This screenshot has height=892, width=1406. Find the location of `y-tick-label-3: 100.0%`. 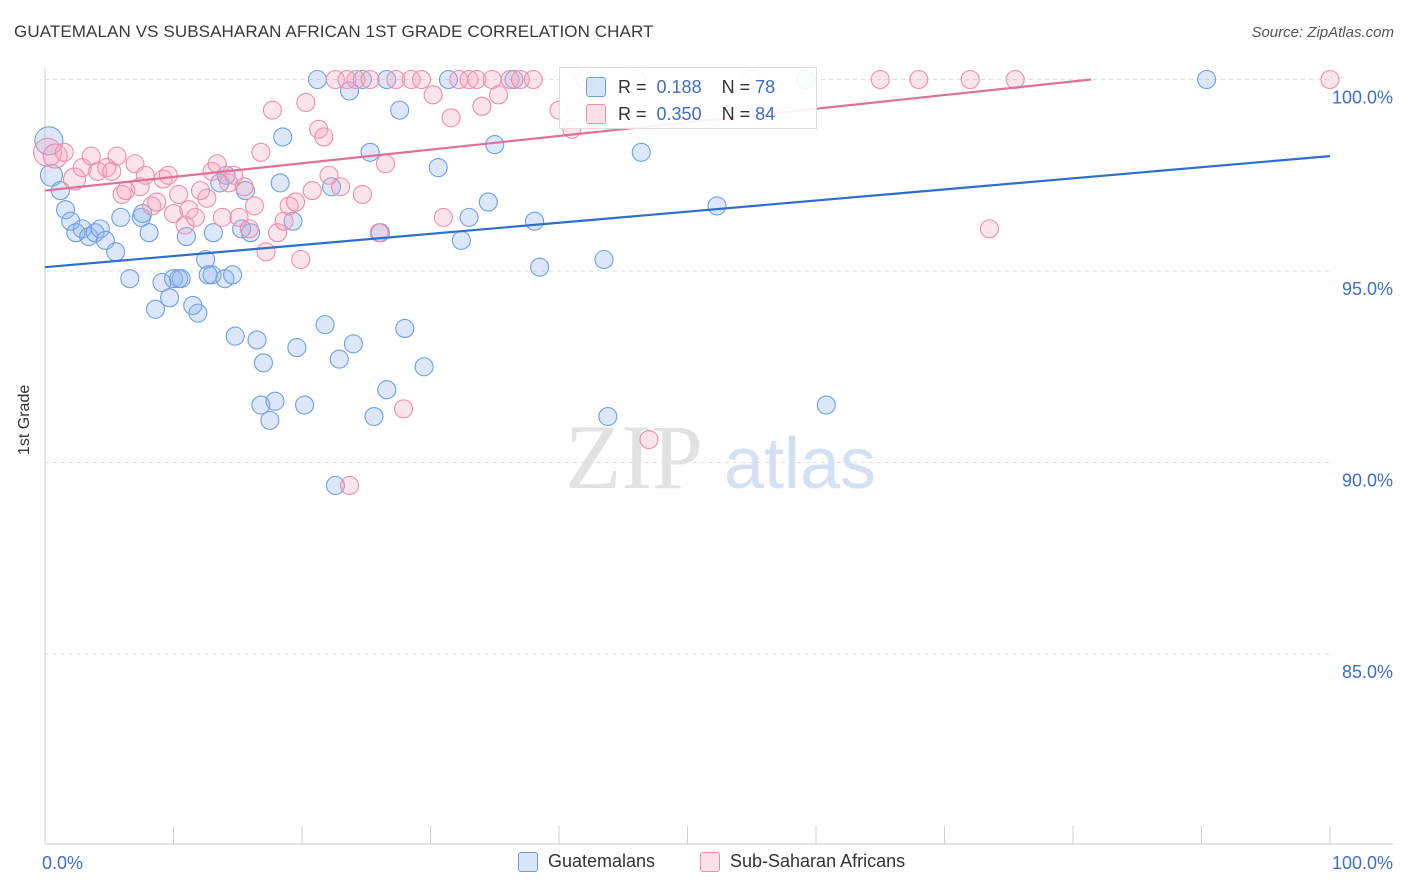

y-tick-label-3: 100.0% is located at coordinates (1362, 98).